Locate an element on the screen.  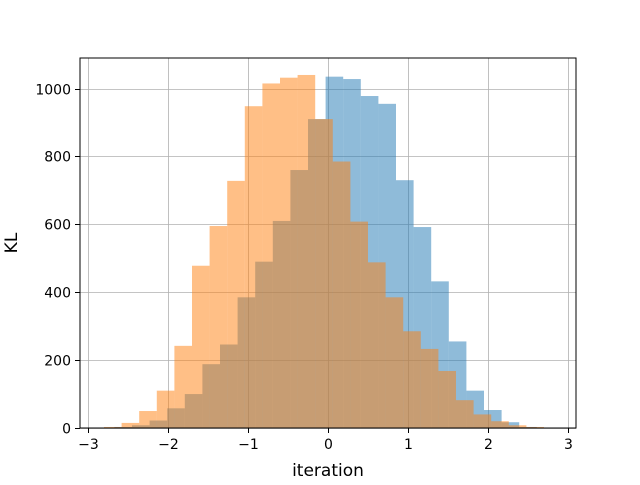
x-tick-label: −3 is located at coordinates (88, 445).